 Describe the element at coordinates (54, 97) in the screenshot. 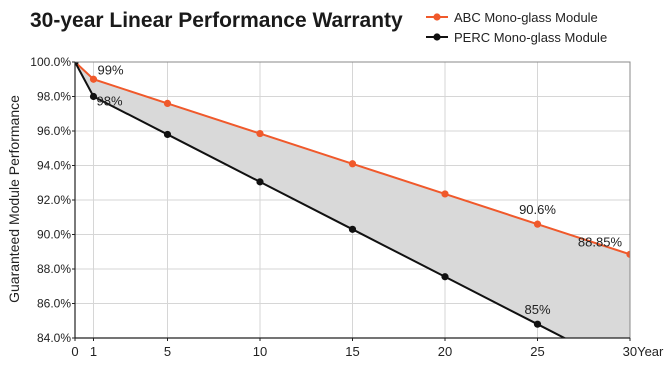

I see `y-tick-label: 98.0%` at that location.